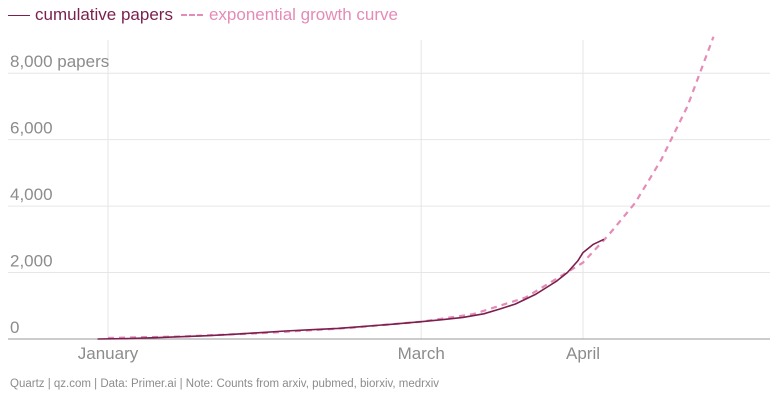 The width and height of the screenshot is (776, 404). I want to click on x-tick-label: March, so click(421, 353).